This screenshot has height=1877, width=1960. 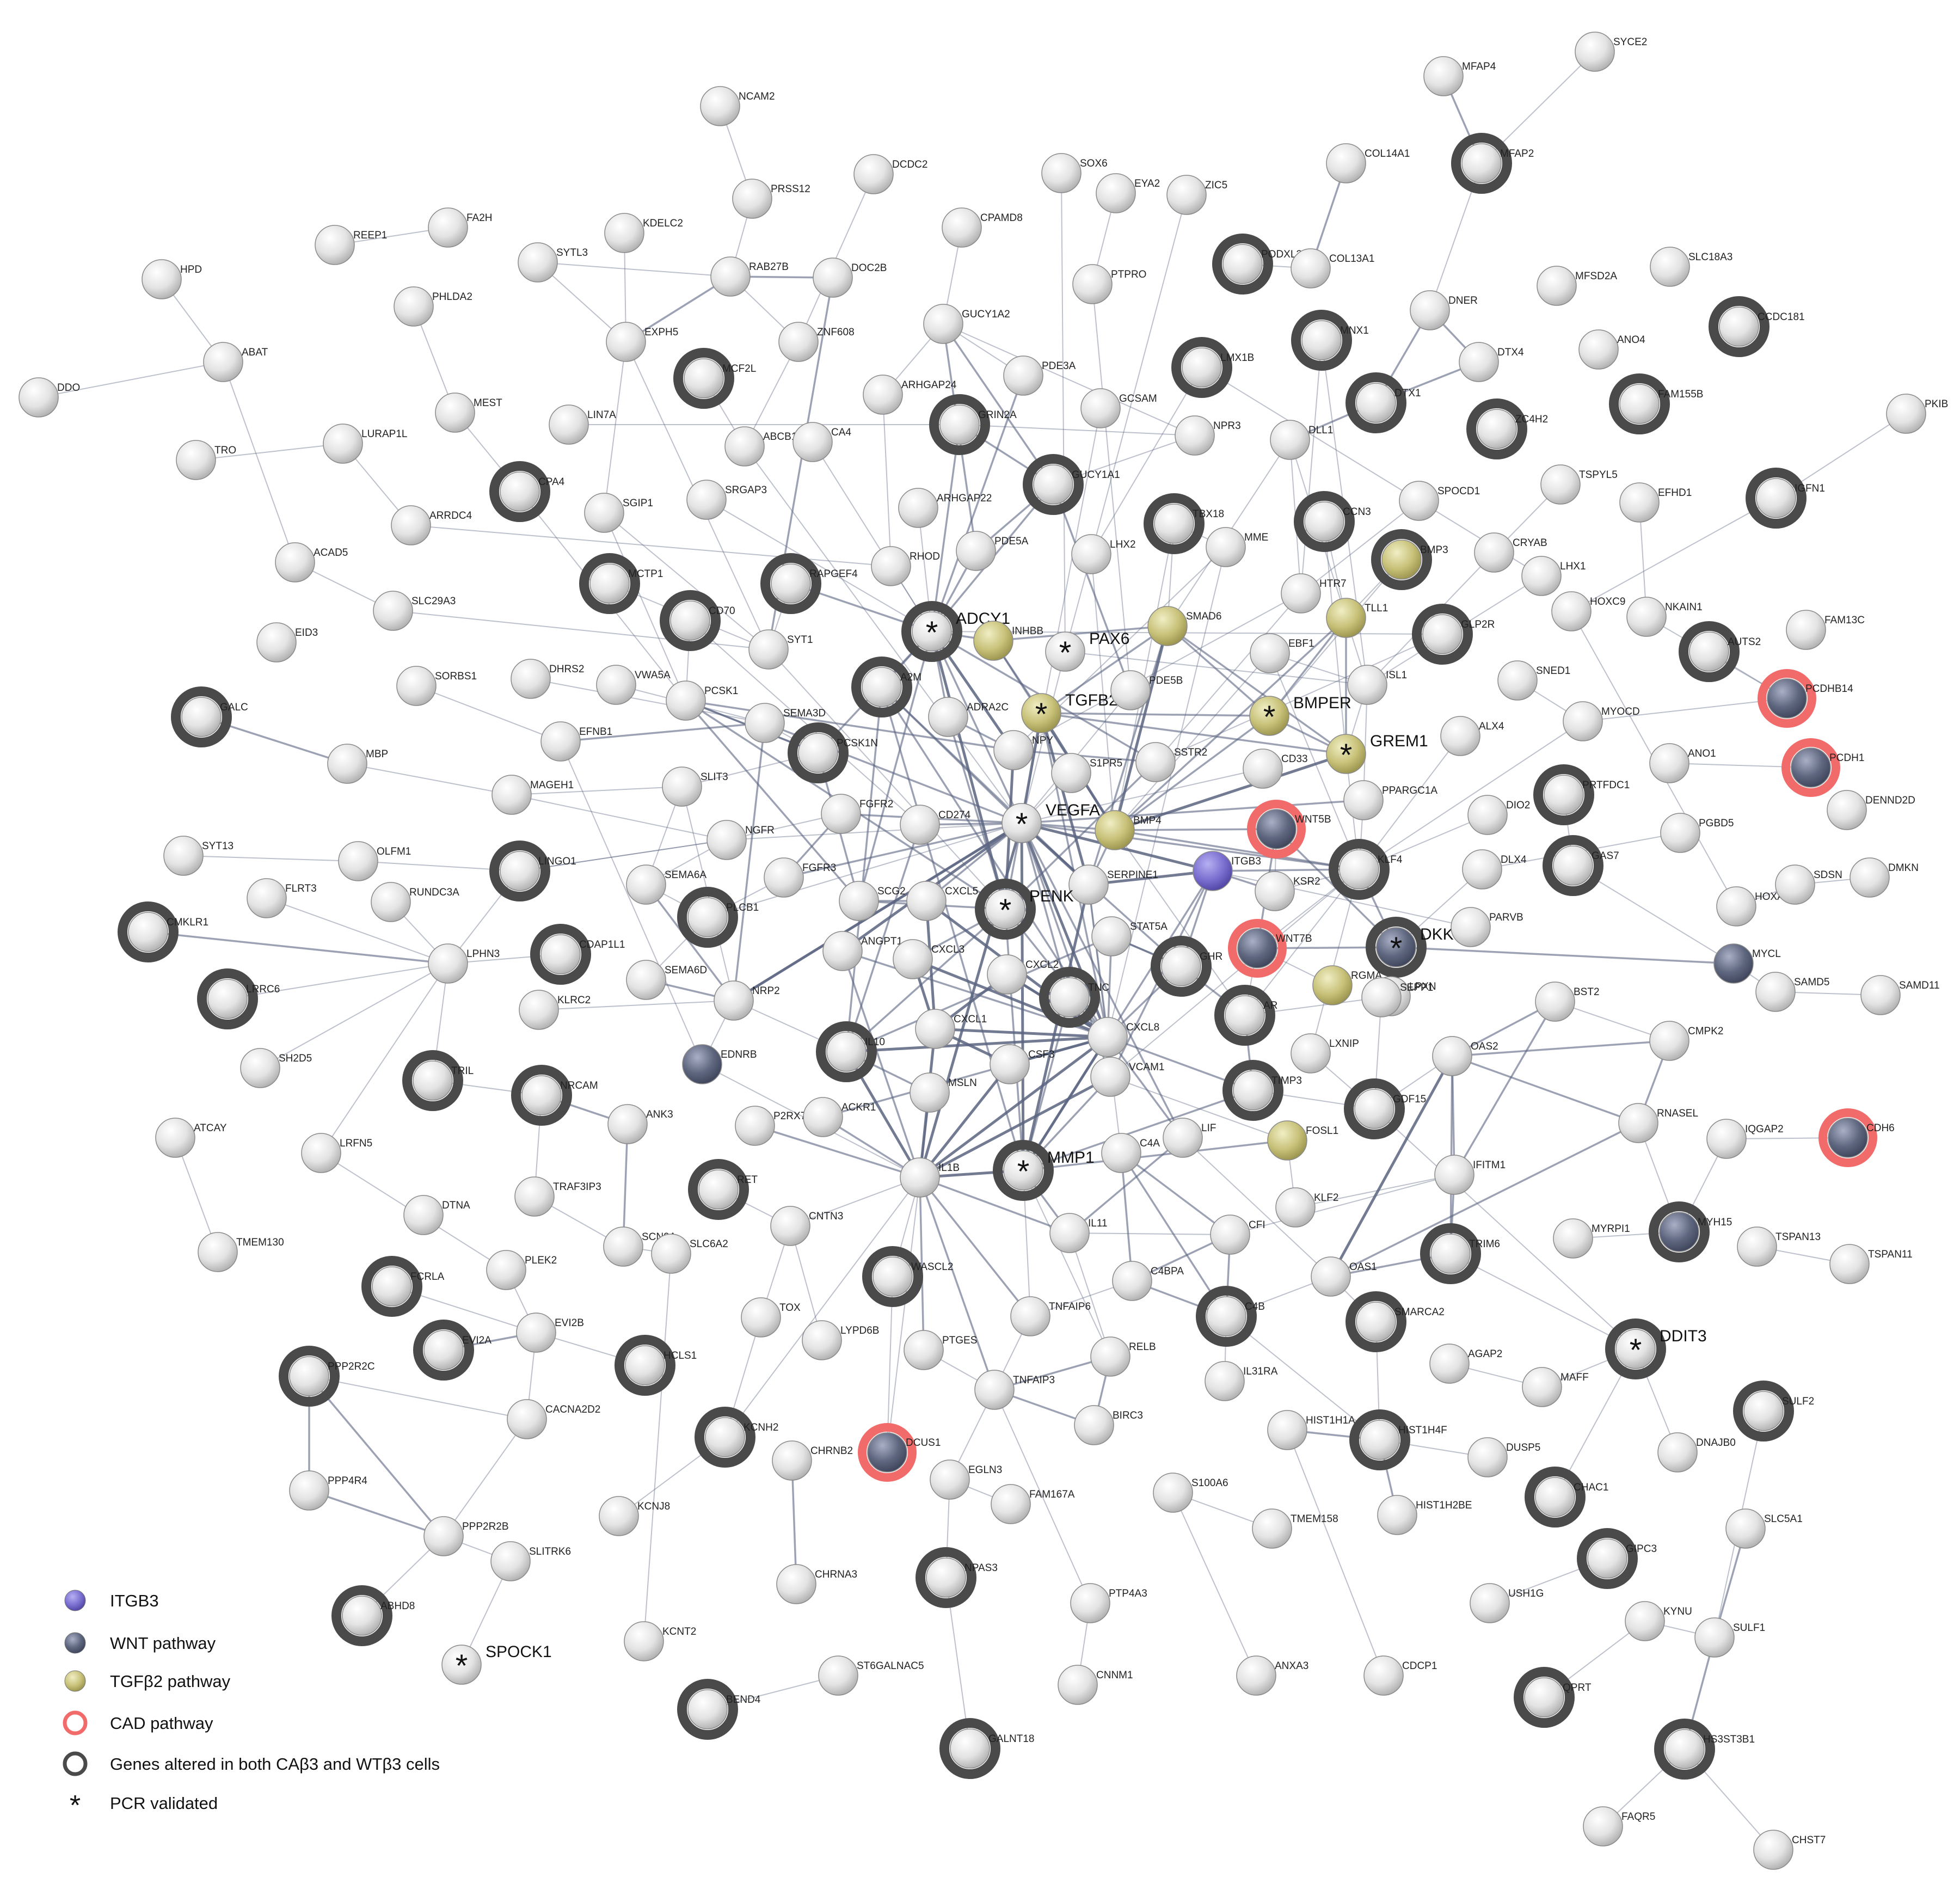 I want to click on node-arhgap22: ARHGAP22, so click(x=945, y=508).